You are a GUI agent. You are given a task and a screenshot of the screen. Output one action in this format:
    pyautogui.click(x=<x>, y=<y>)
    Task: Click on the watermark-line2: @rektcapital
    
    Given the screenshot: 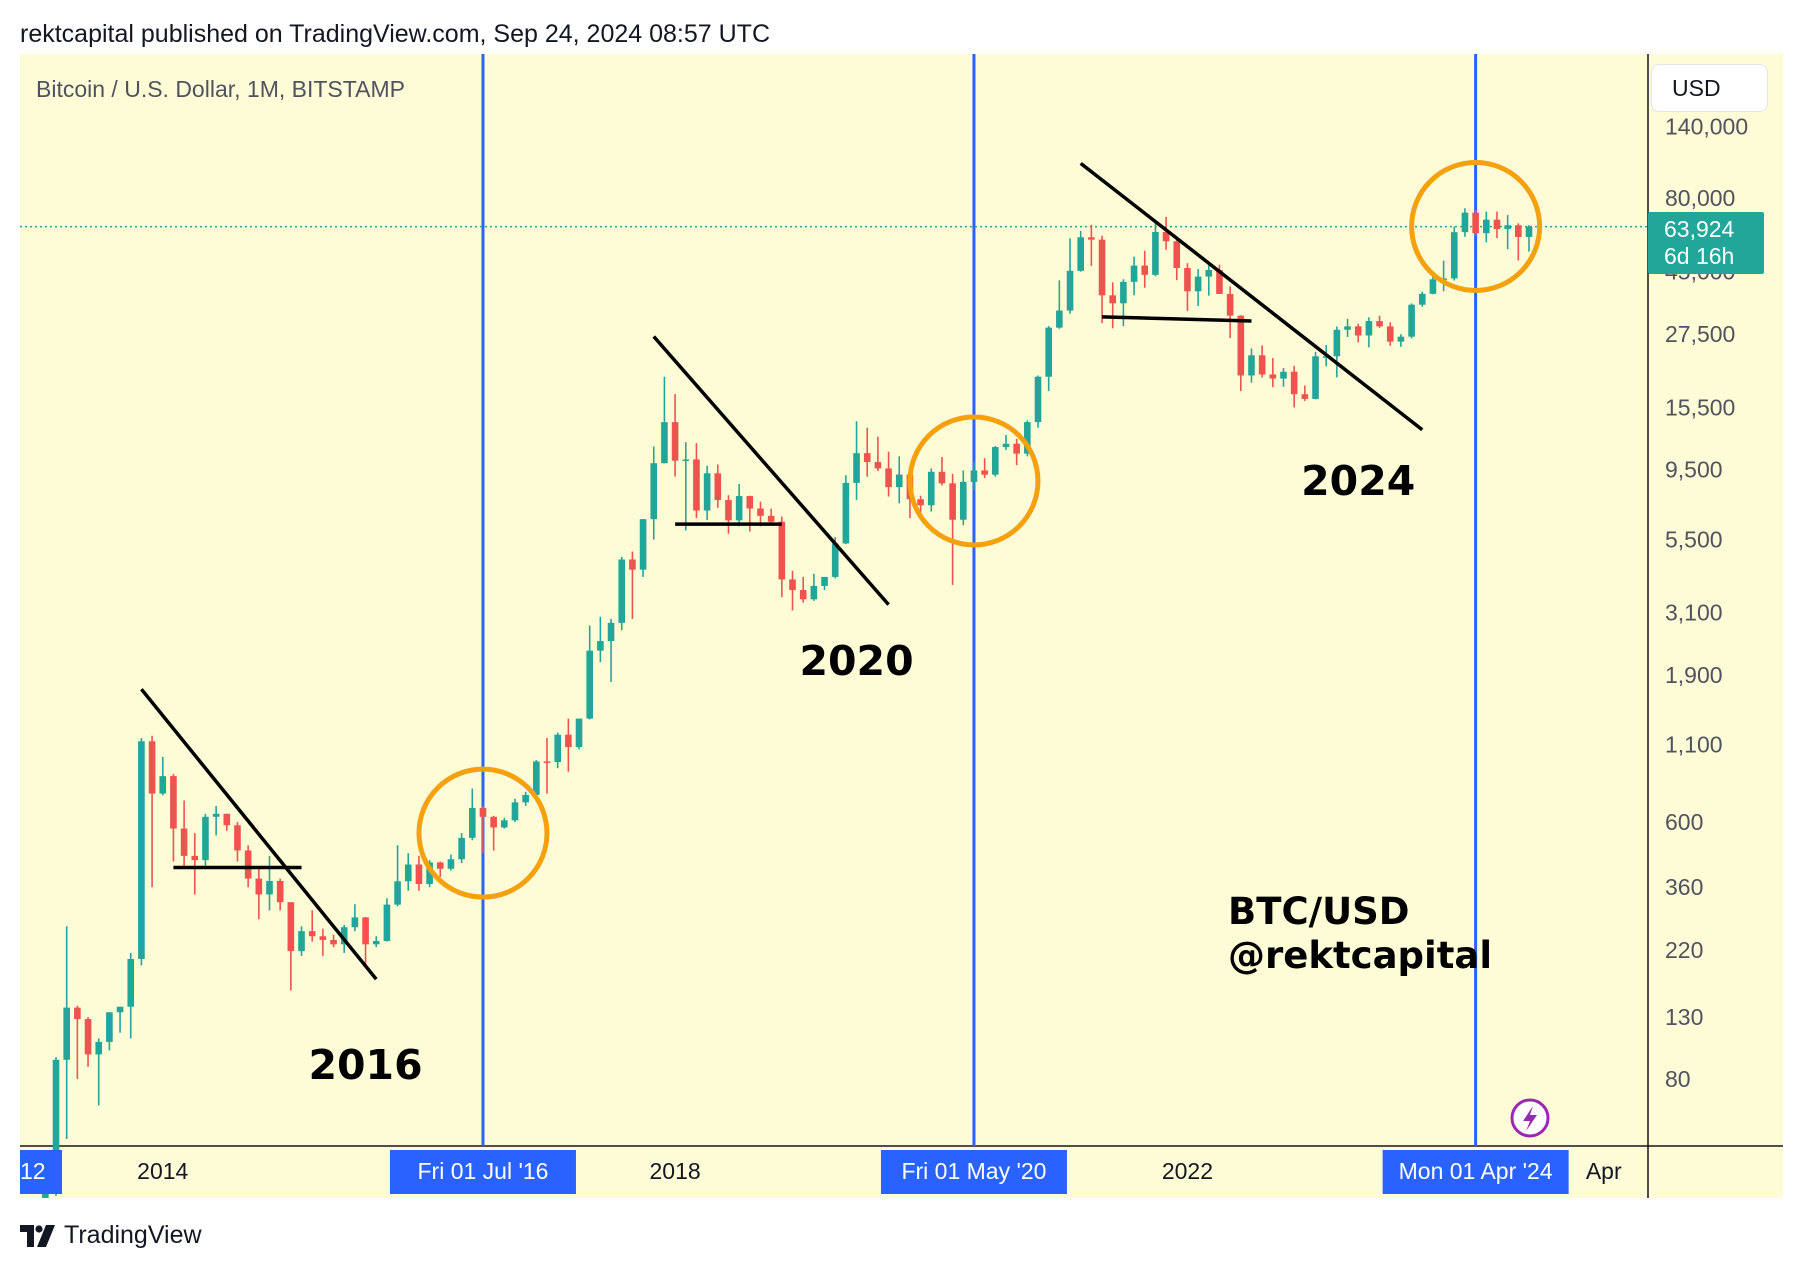 What is the action you would take?
    pyautogui.click(x=1360, y=955)
    